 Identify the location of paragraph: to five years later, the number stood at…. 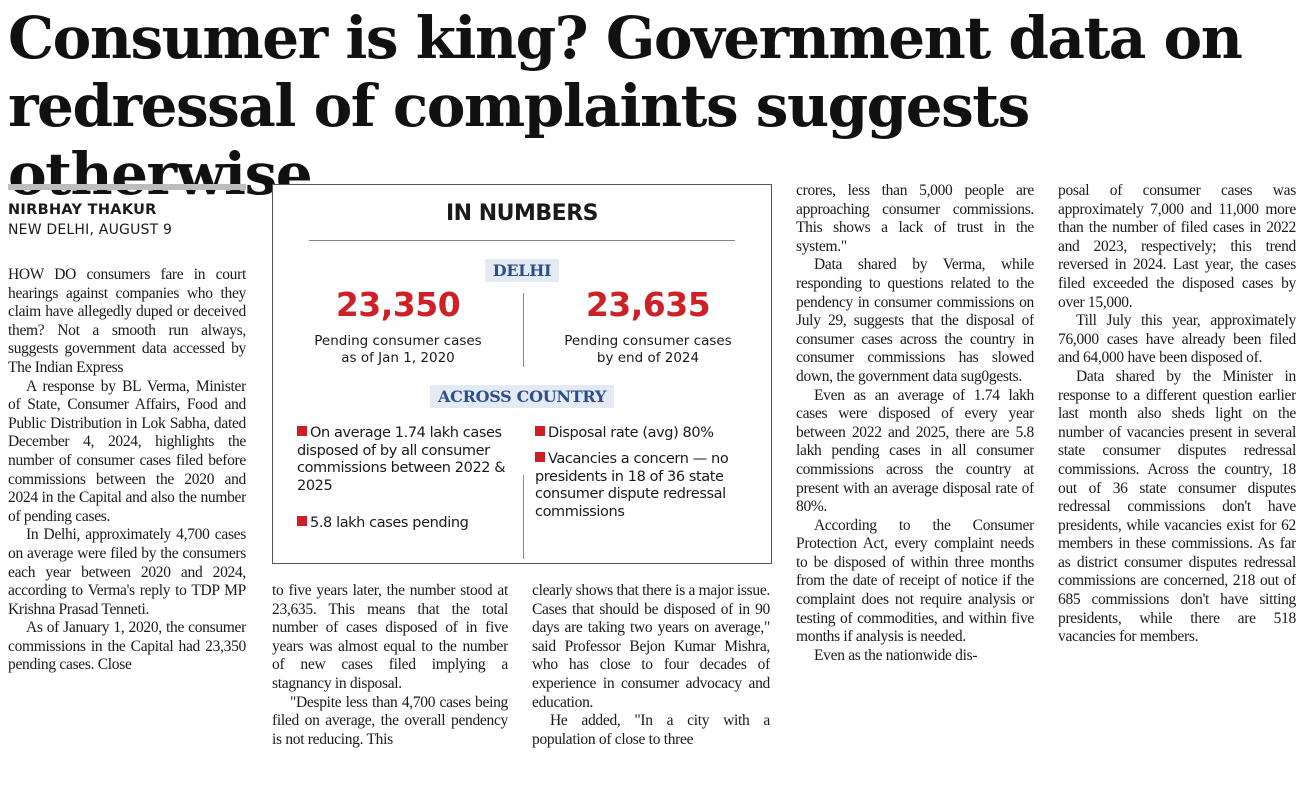
(390, 637).